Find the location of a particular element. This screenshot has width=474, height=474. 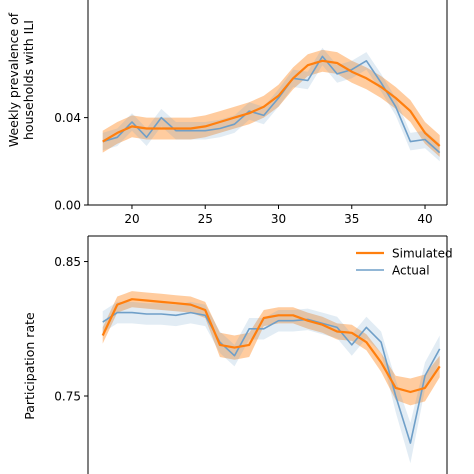

y-tick-label: 0.04 is located at coordinates (67, 118).